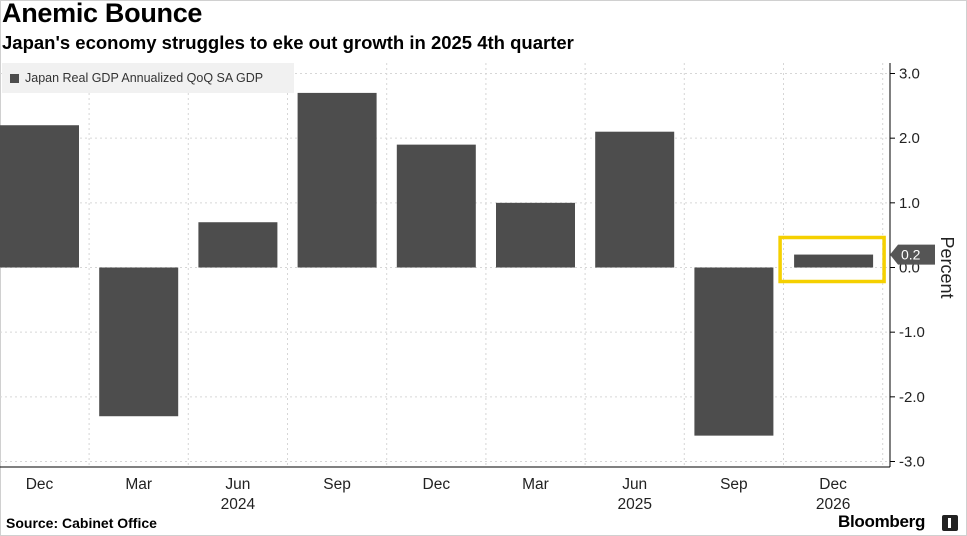 This screenshot has height=536, width=967. Describe the element at coordinates (912, 332) in the screenshot. I see `y-tick-label-4: -1.0` at that location.